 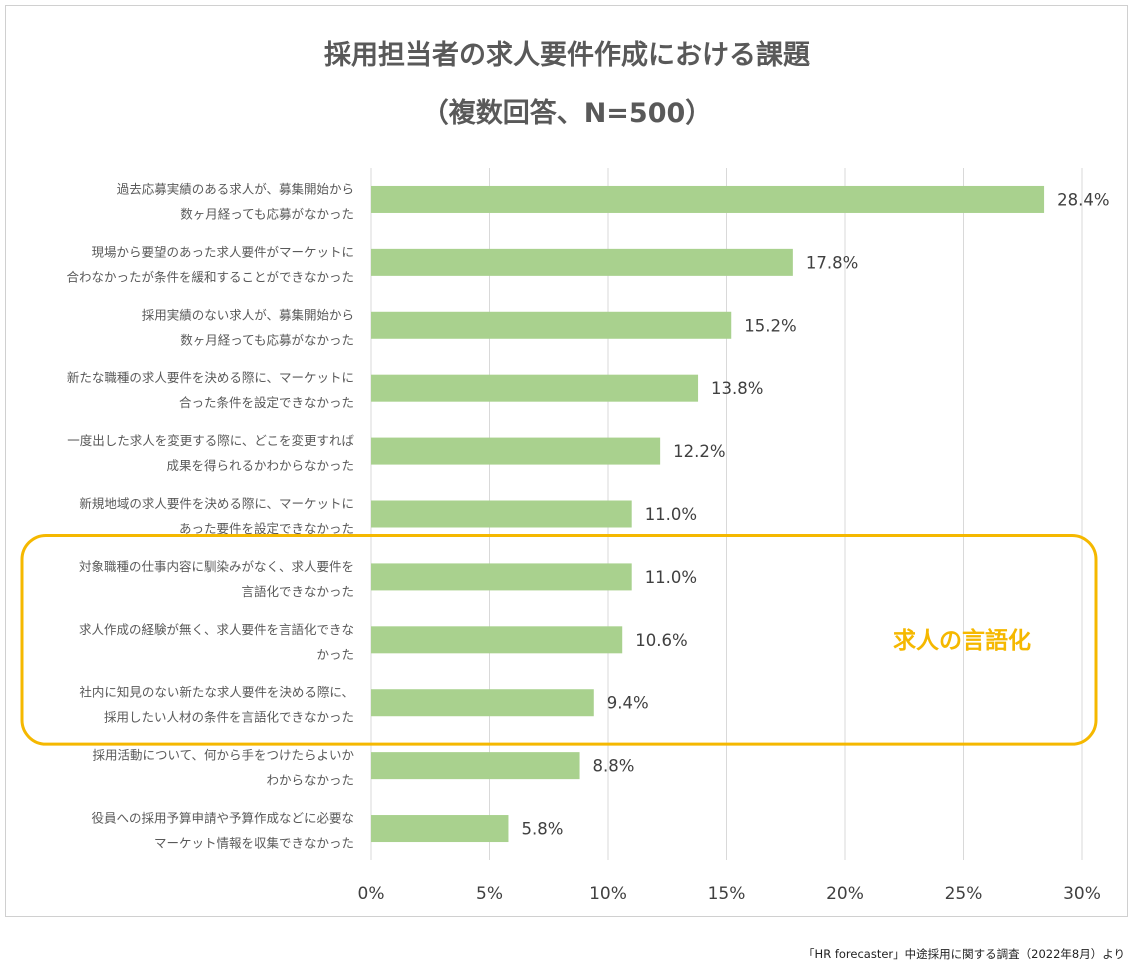 I want to click on category-label: 言語化できなかった, so click(x=297, y=591).